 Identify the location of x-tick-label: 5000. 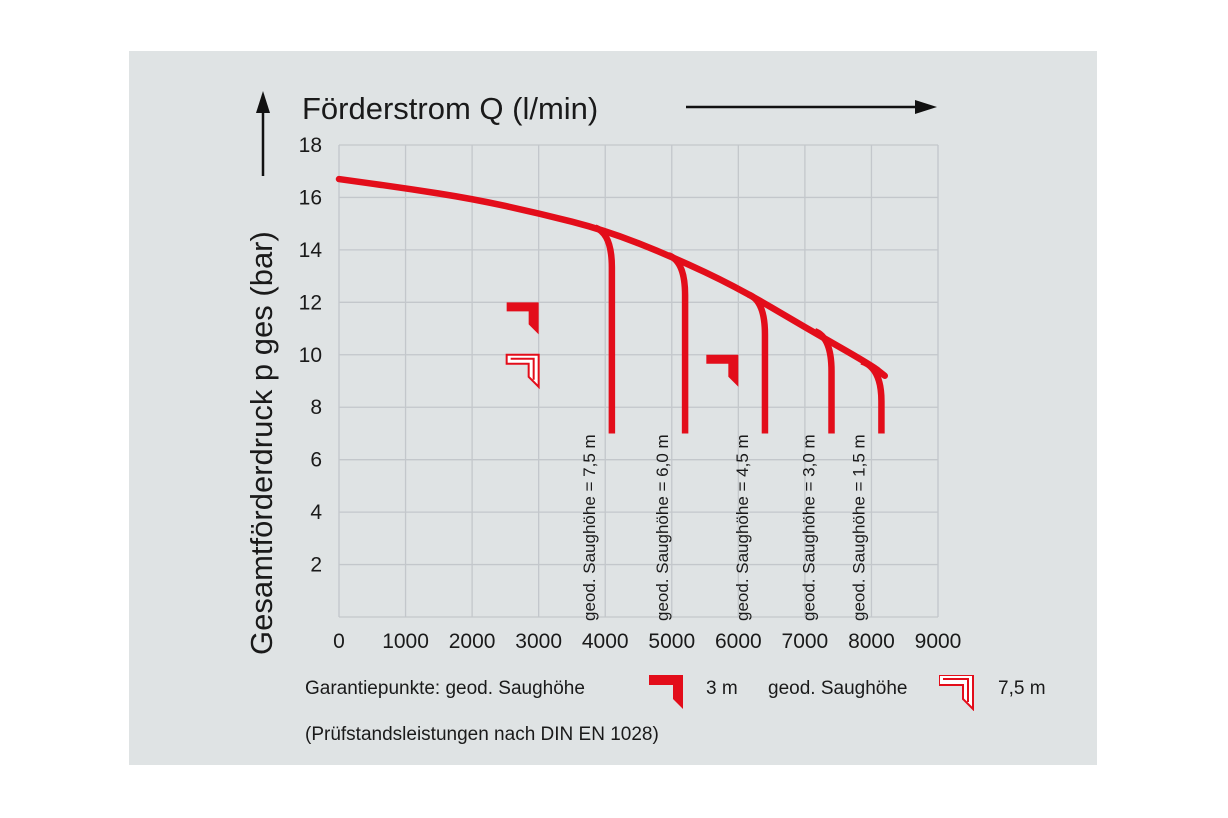
(671, 641).